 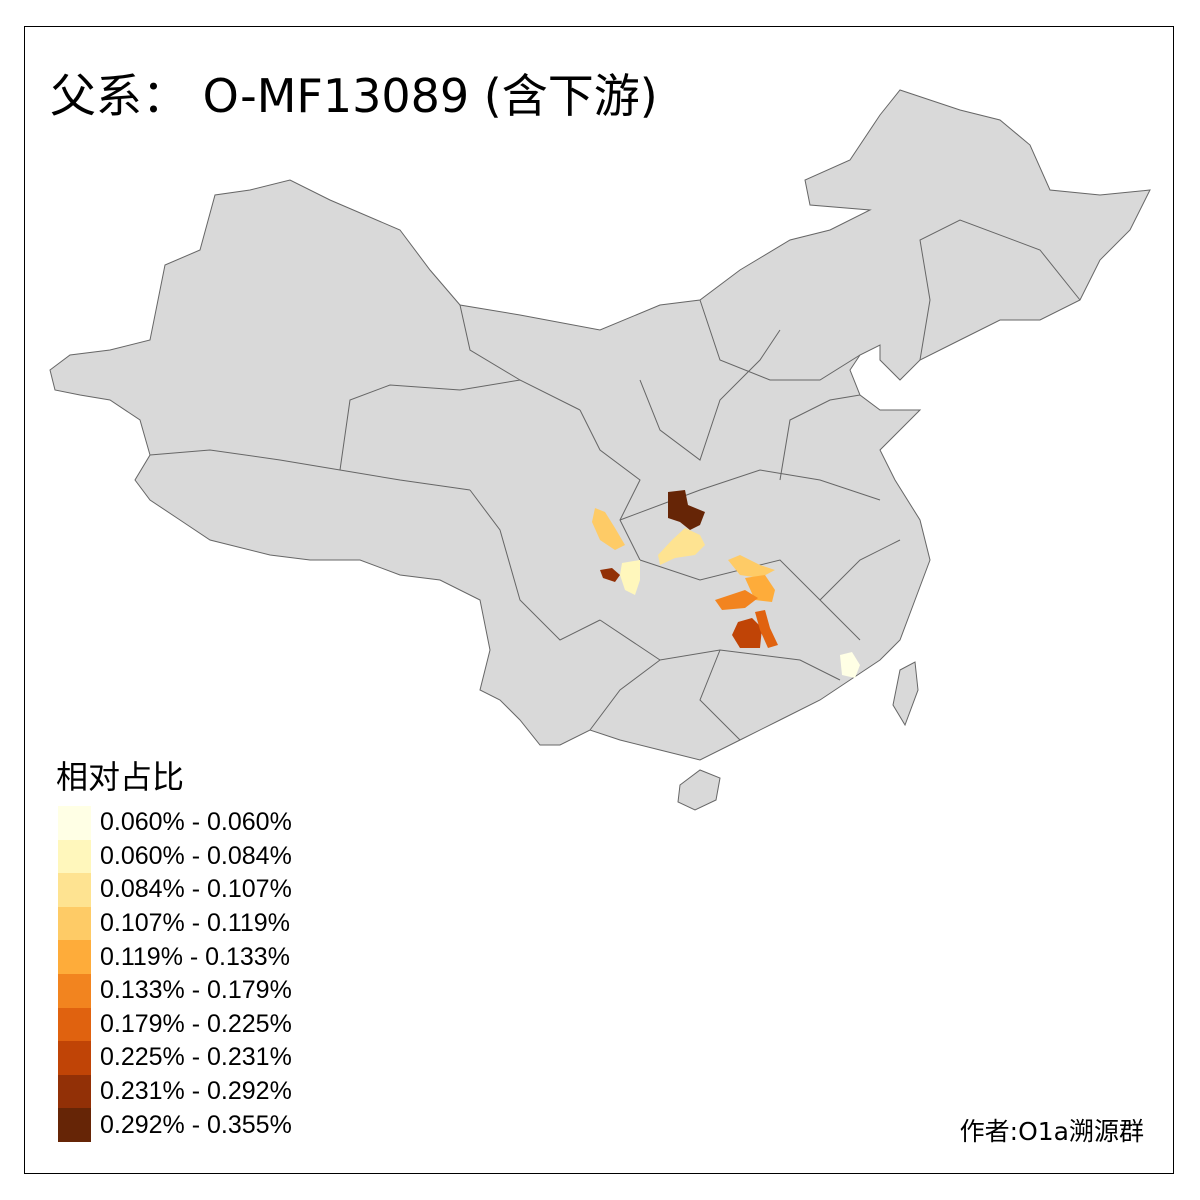 I want to click on legend-label: 0.060% - 0.084%, so click(x=196, y=855).